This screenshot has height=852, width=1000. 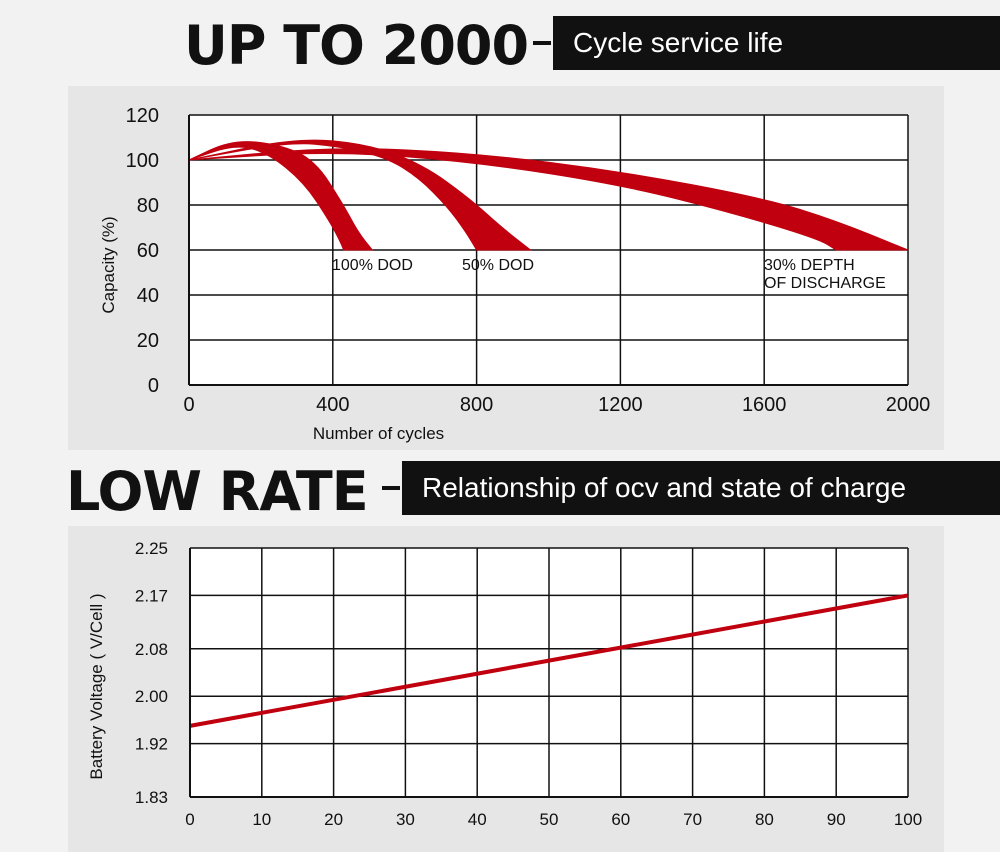 I want to click on y-tick-label: 2.17, so click(x=151, y=595).